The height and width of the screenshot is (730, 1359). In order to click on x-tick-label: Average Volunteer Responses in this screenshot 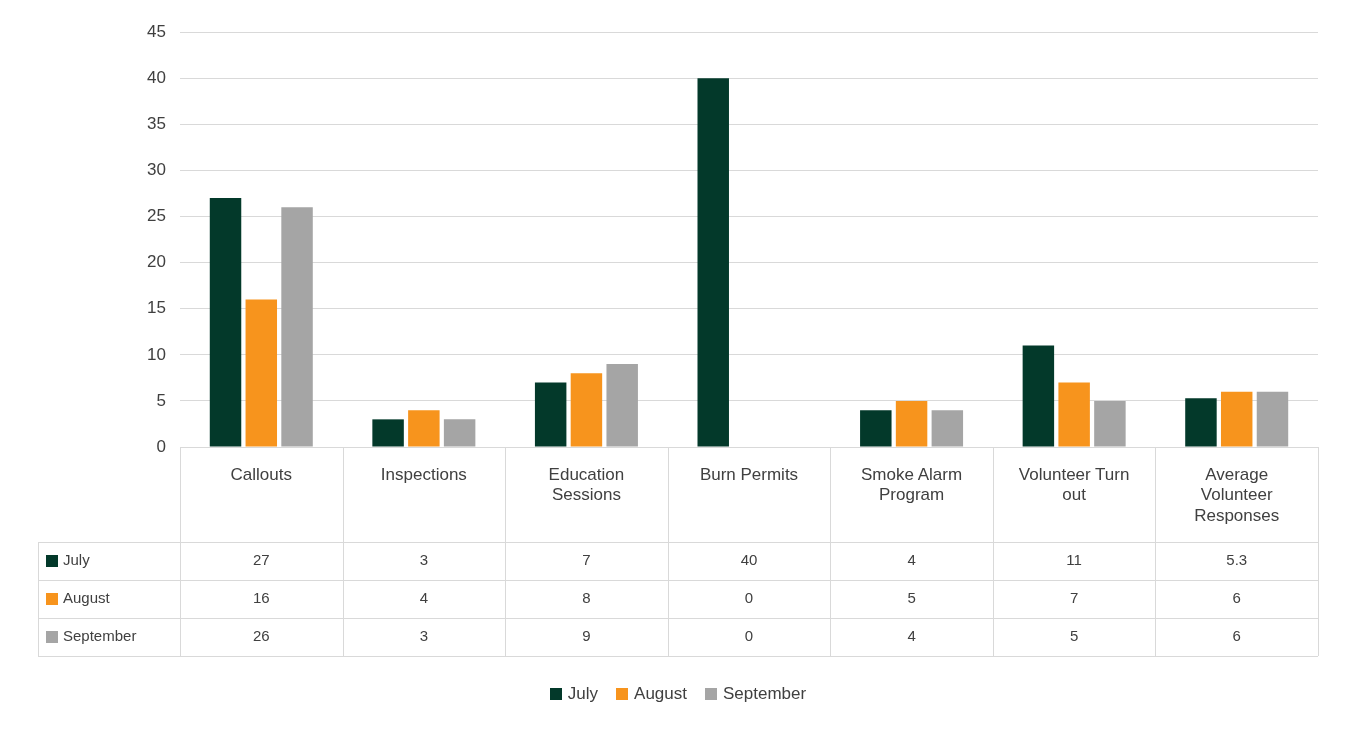, I will do `click(1237, 494)`.